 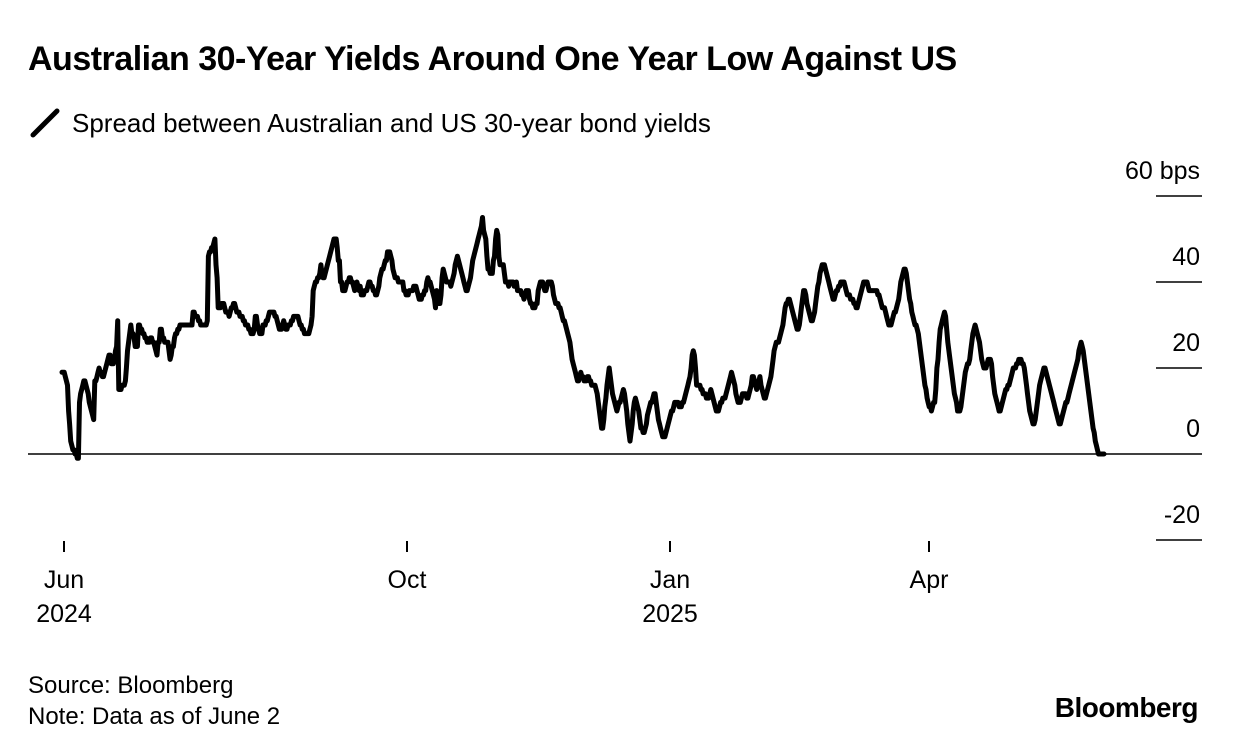 I want to click on y-tick-label--20: -20, so click(x=1182, y=515).